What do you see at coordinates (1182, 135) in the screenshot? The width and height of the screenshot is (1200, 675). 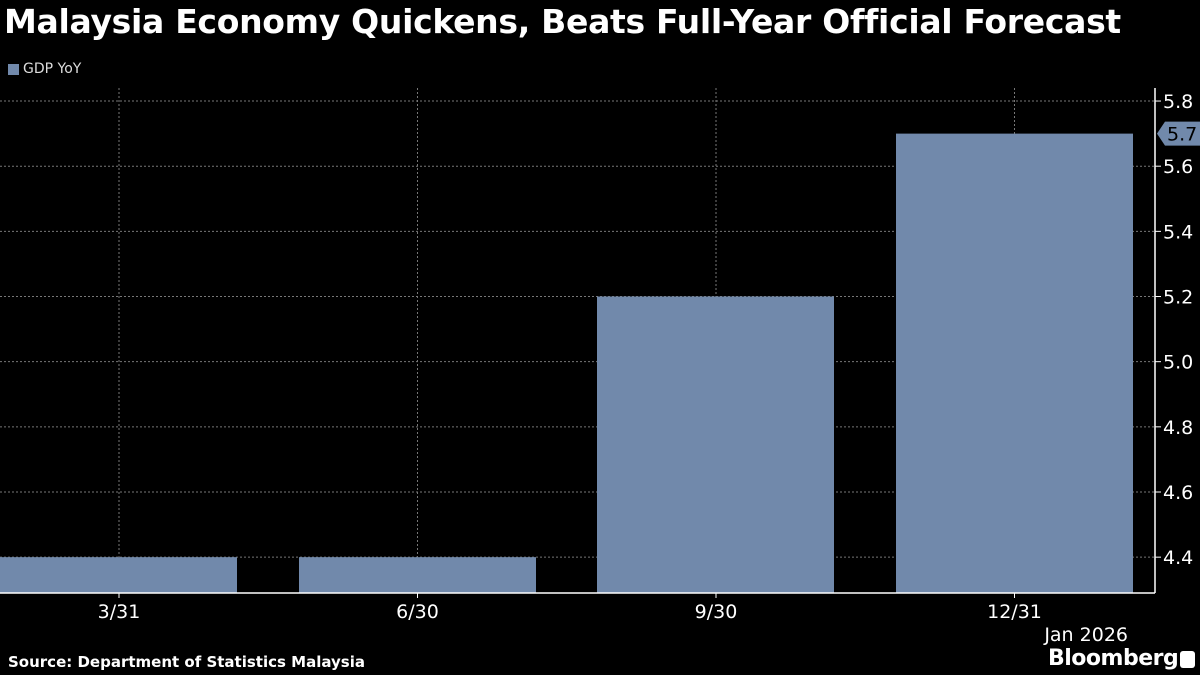 I see `last-value-label: 5.7` at bounding box center [1182, 135].